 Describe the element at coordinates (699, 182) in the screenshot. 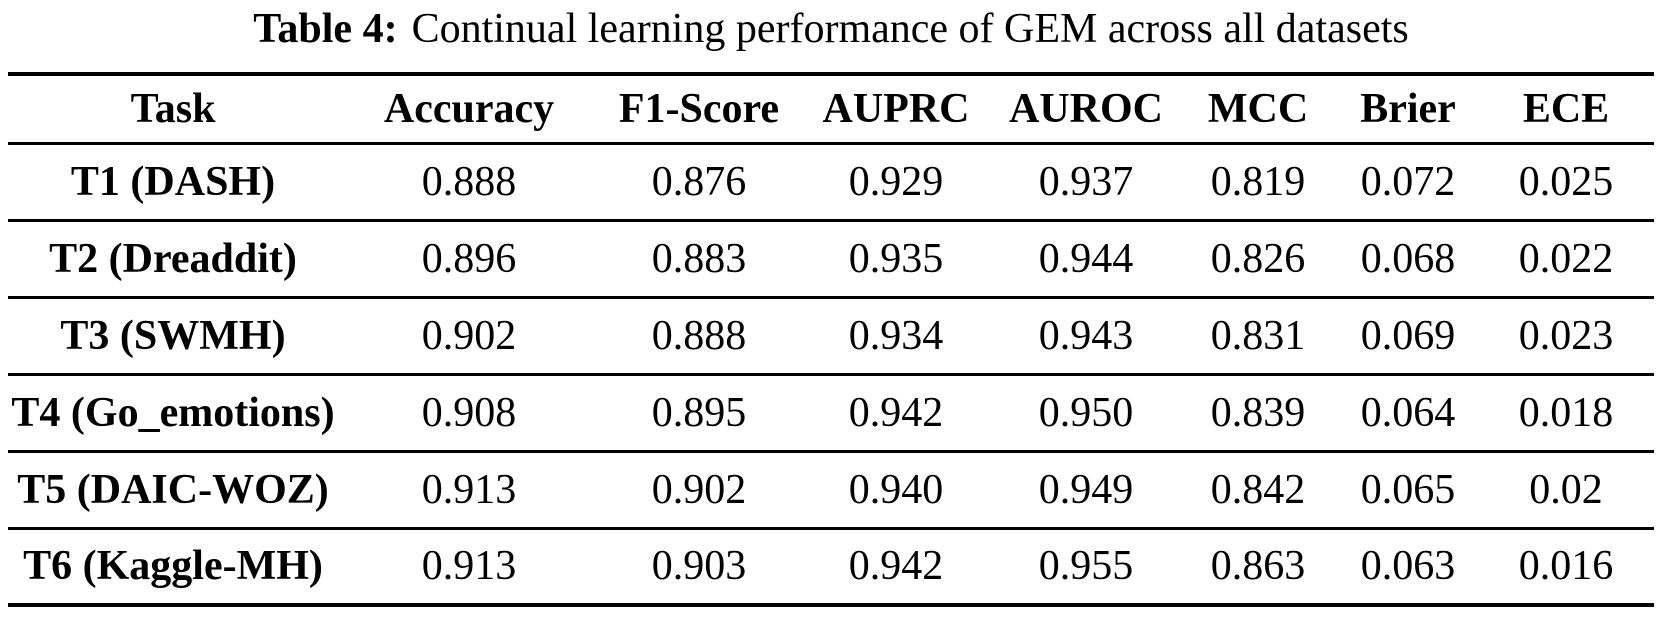

I see `value-cell: 0.876` at that location.